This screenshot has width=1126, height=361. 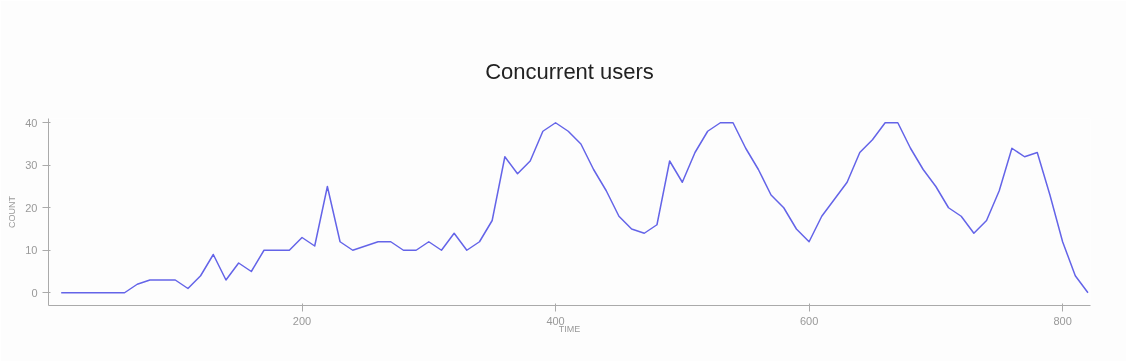 I want to click on y-tick-label: 10, so click(x=31, y=250).